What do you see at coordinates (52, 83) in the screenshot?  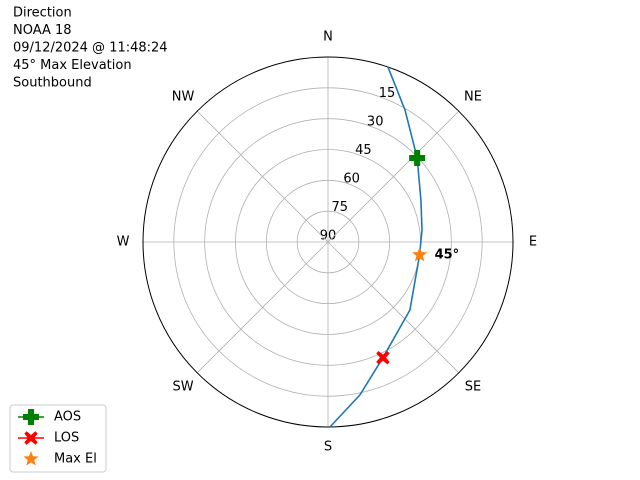 I see `title-line: Southbound` at bounding box center [52, 83].